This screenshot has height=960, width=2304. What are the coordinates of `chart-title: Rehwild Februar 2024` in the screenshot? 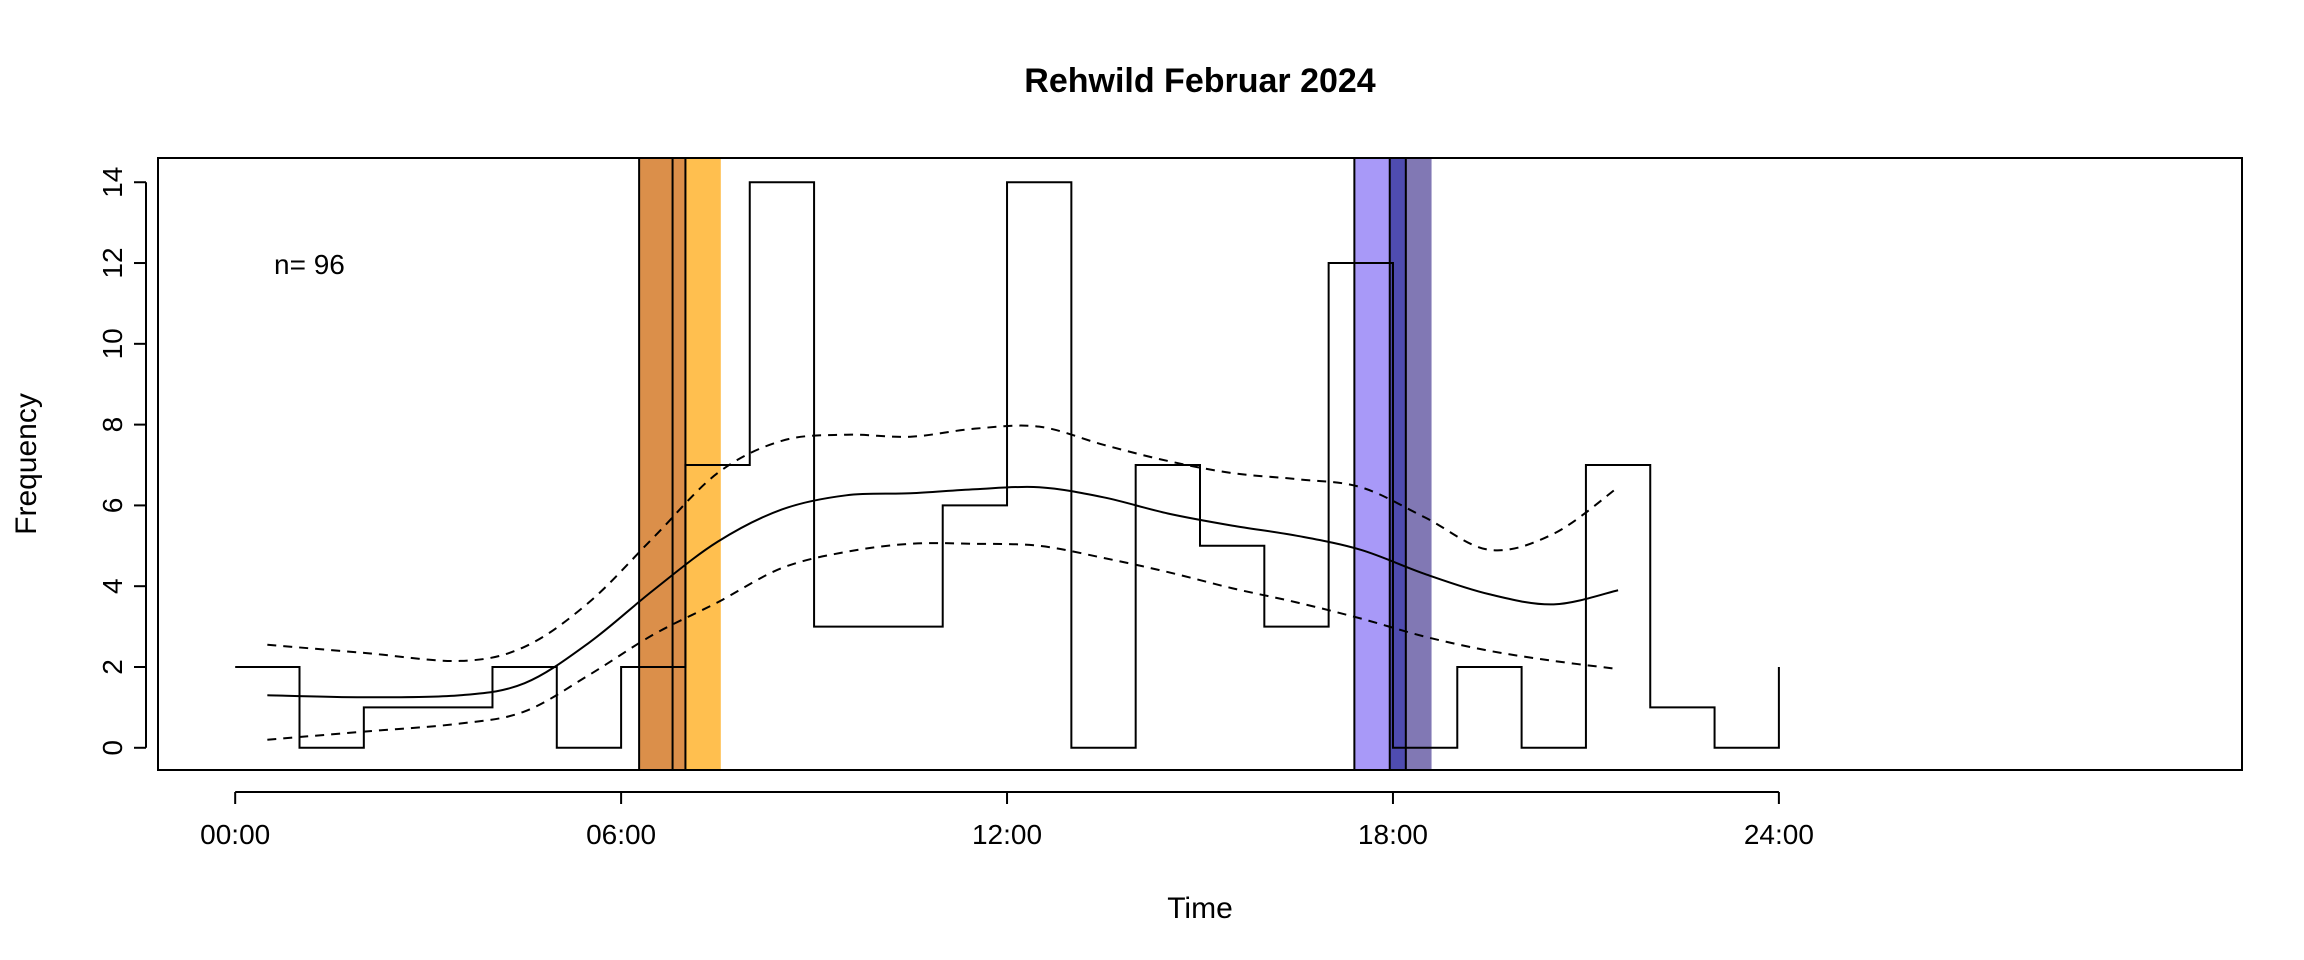 It's located at (1200, 81).